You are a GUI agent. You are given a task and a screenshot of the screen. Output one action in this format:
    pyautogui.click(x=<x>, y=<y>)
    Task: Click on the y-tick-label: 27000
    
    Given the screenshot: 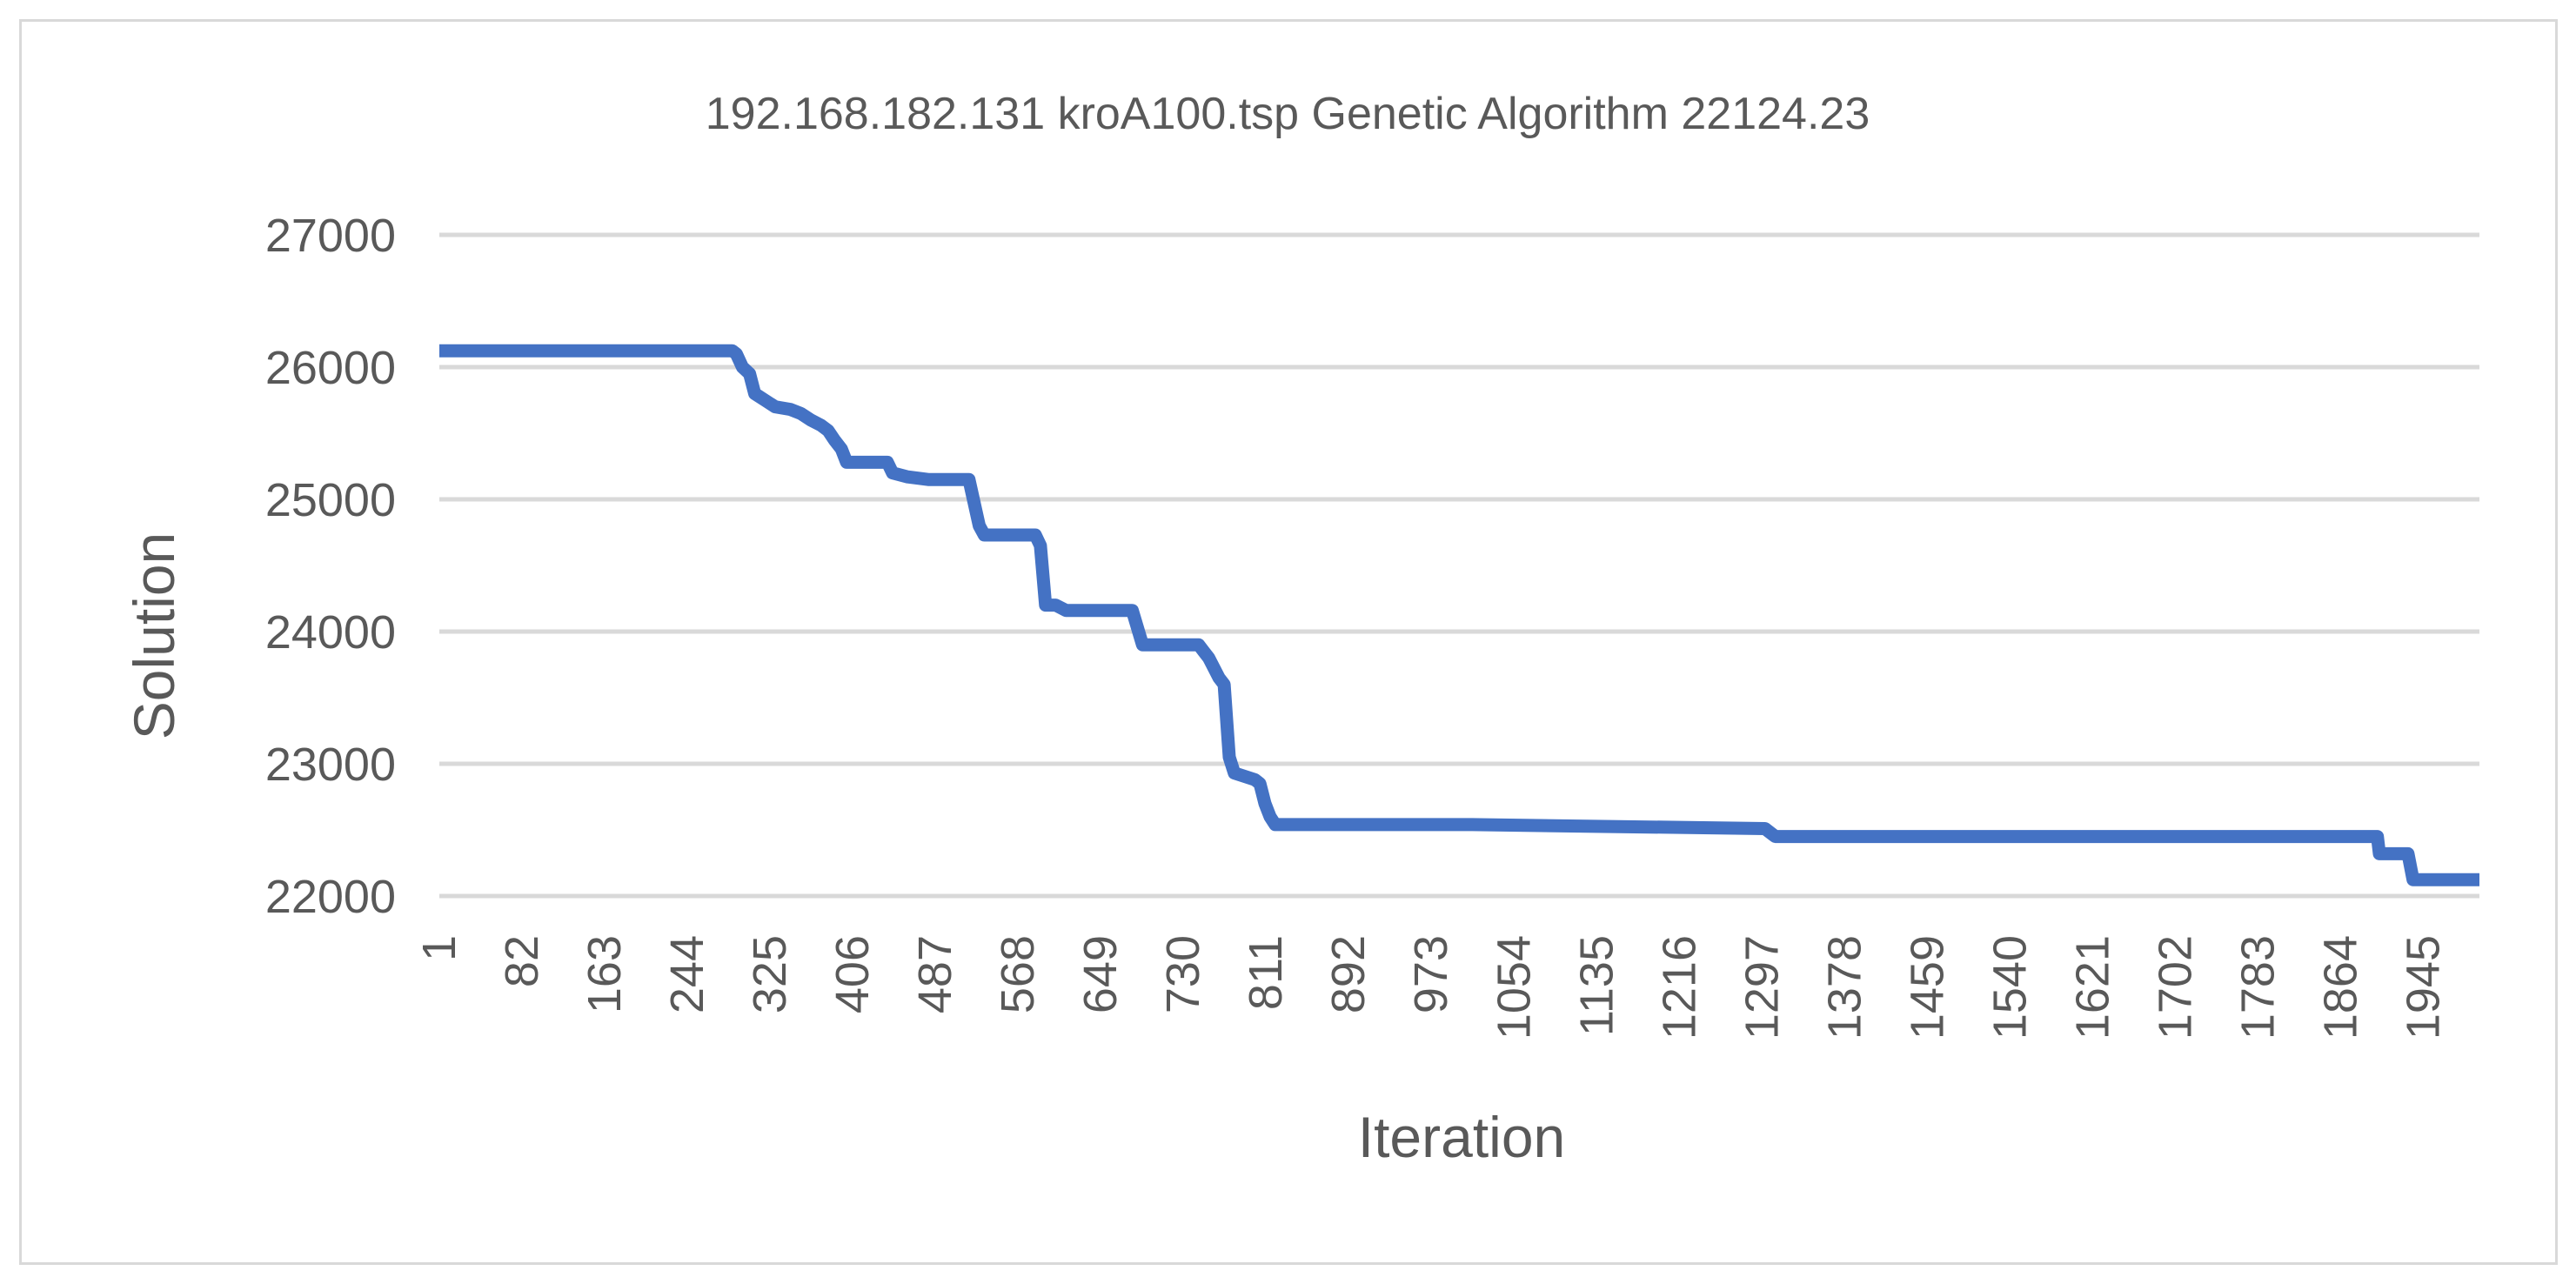 What is the action you would take?
    pyautogui.click(x=330, y=236)
    